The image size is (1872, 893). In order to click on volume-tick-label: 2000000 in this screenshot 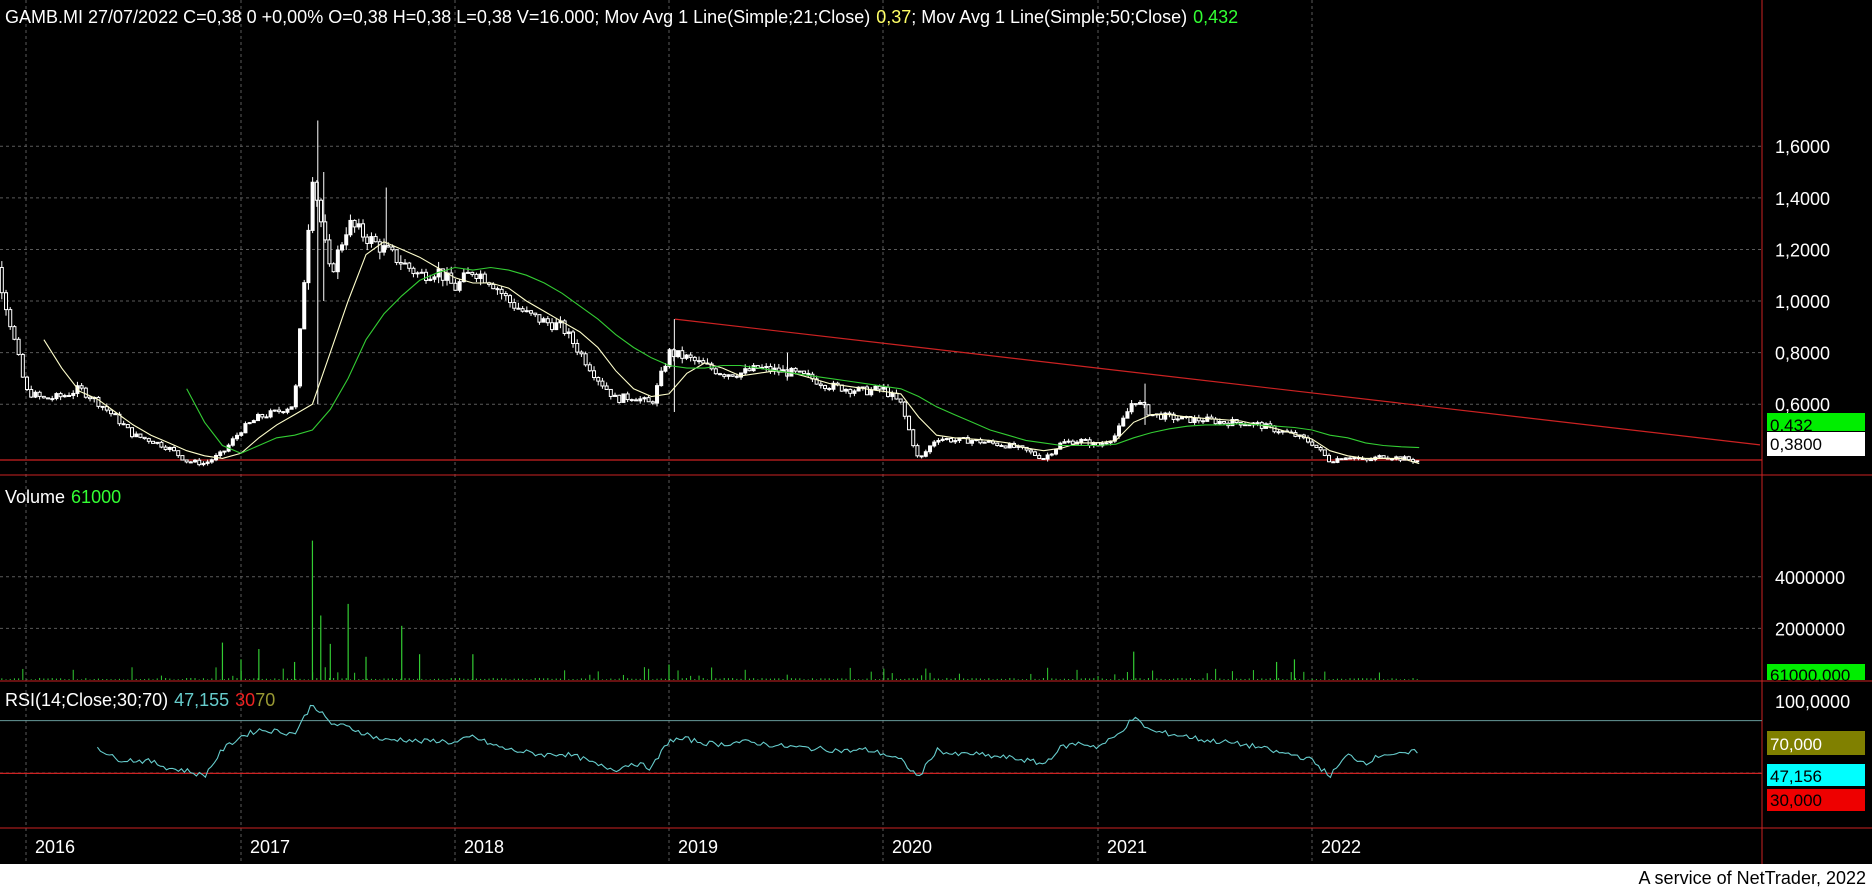, I will do `click(1810, 629)`.